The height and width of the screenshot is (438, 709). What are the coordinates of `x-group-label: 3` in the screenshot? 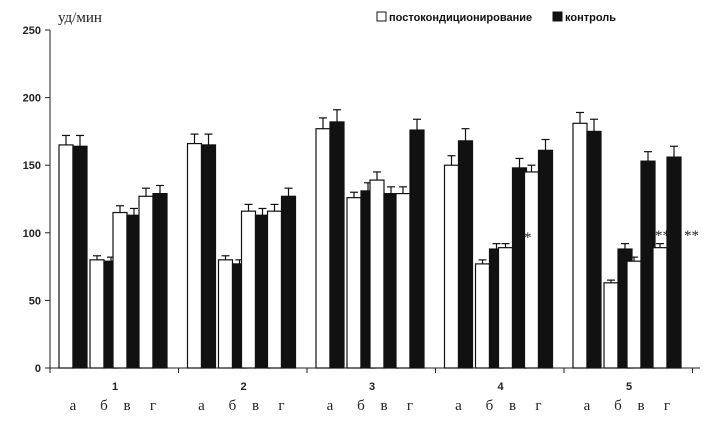 It's located at (372, 387).